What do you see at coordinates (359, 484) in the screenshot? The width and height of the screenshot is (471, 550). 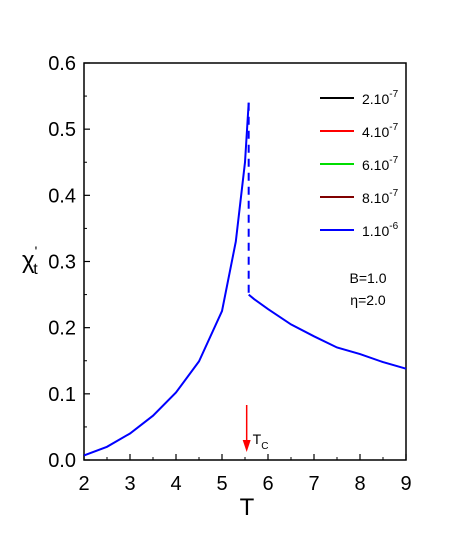 I see `x-tick-label-8: 8` at bounding box center [359, 484].